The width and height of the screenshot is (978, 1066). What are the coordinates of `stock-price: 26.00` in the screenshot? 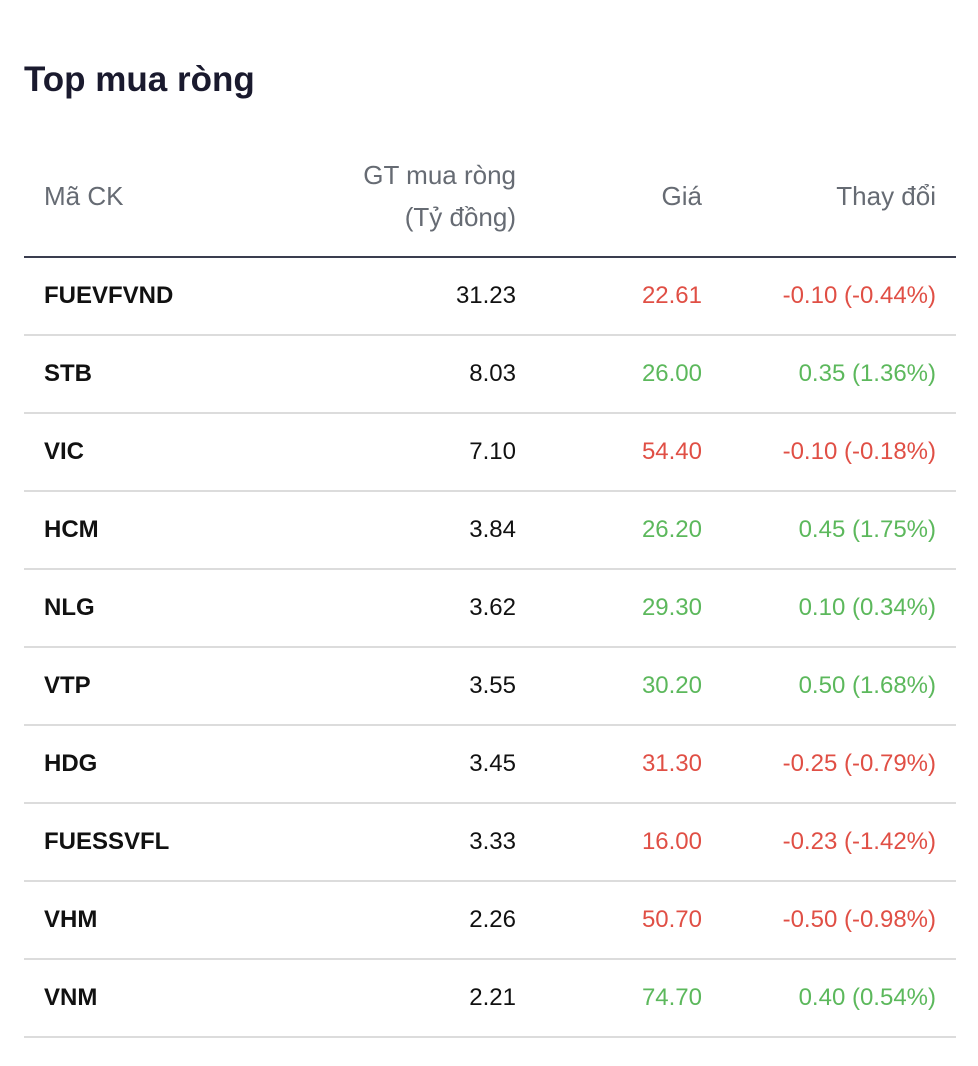 It's located at (671, 373).